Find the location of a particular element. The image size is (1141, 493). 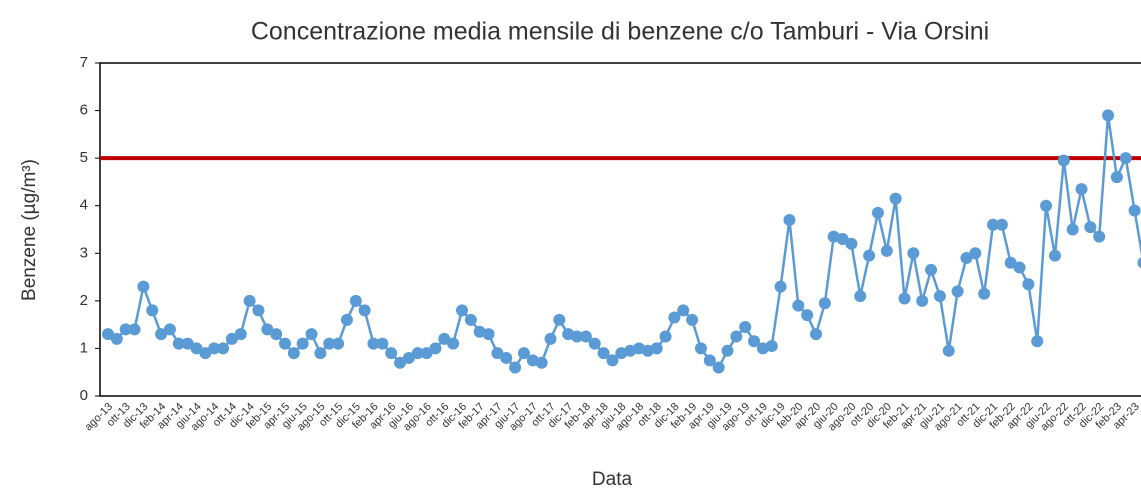

x-axis-label: Data is located at coordinates (612, 479).